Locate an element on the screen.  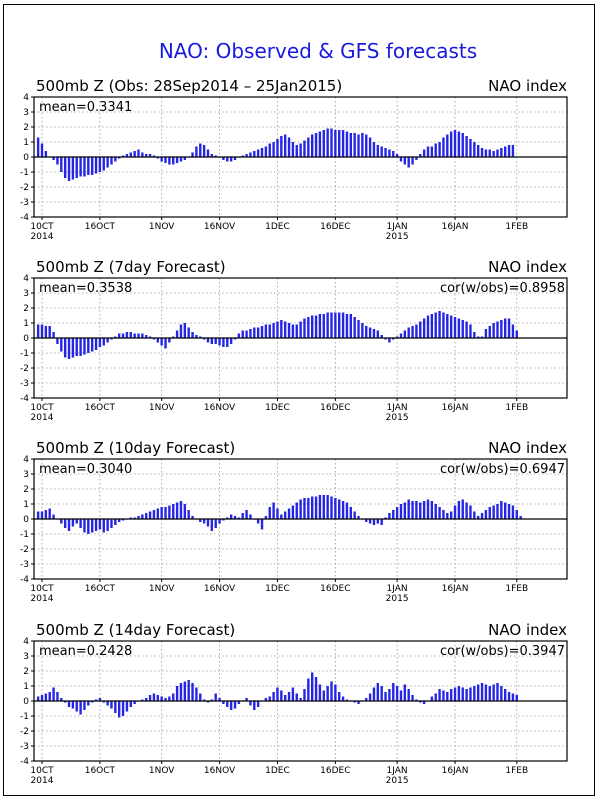
mean-label: mean=0.3341 is located at coordinates (85, 107).